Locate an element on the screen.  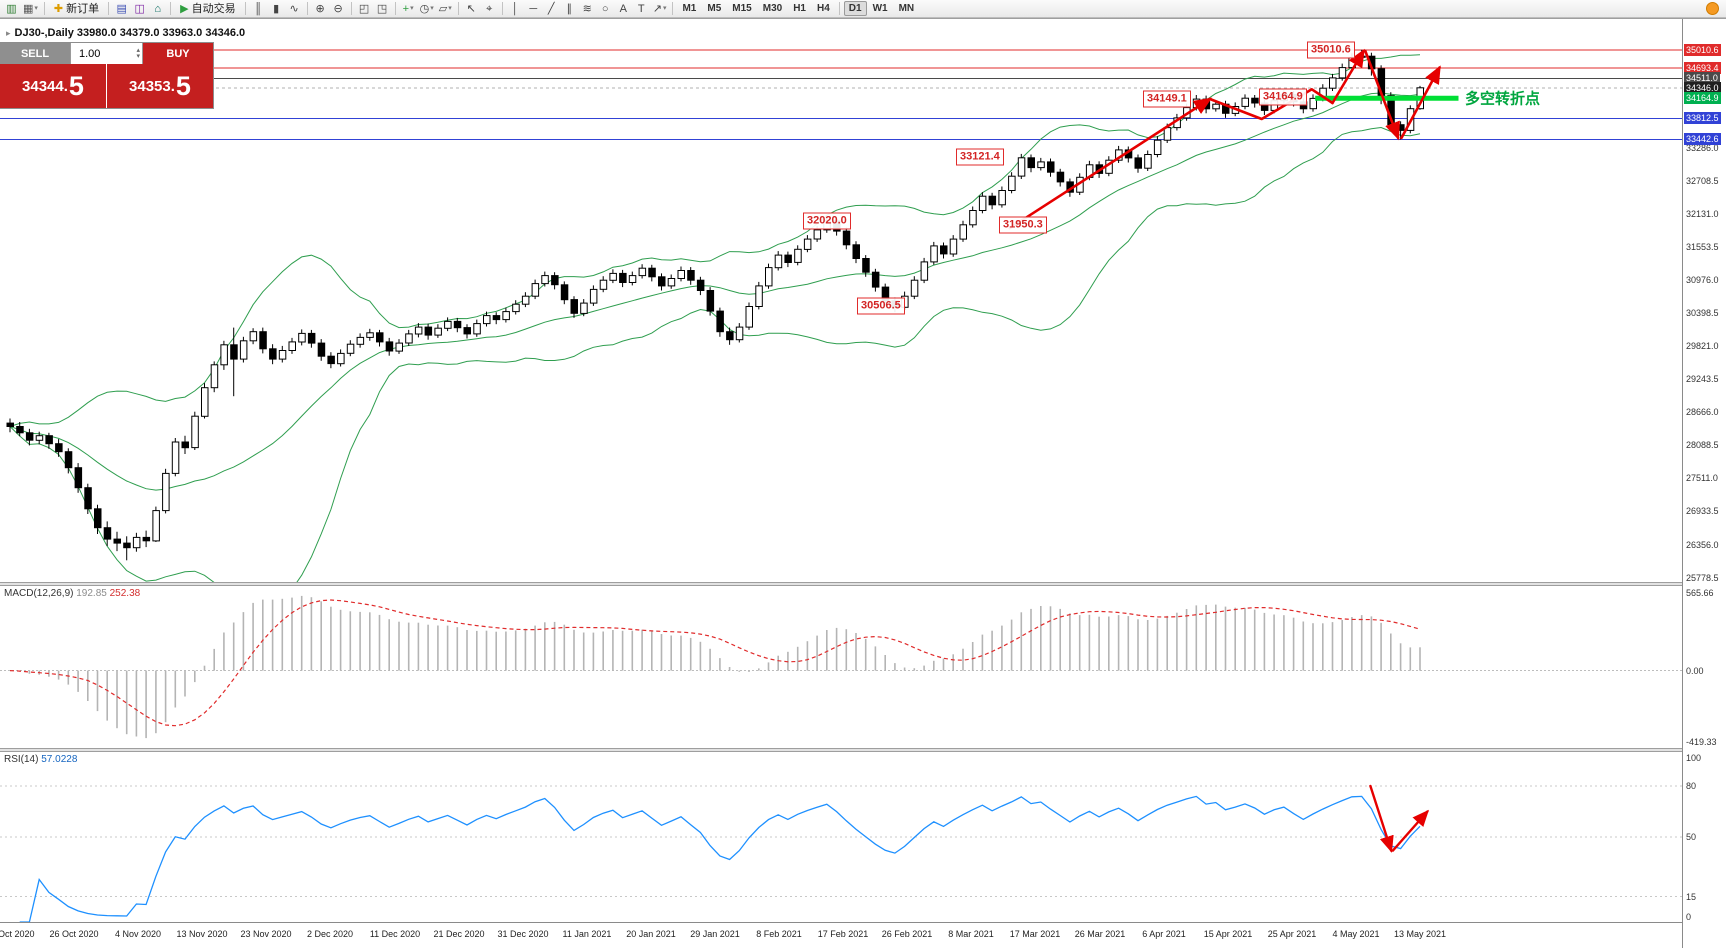
one-click-trading-panel: SELL ▴ ▾ BUY 34344.5 34353.5 is located at coordinates (106, 75).